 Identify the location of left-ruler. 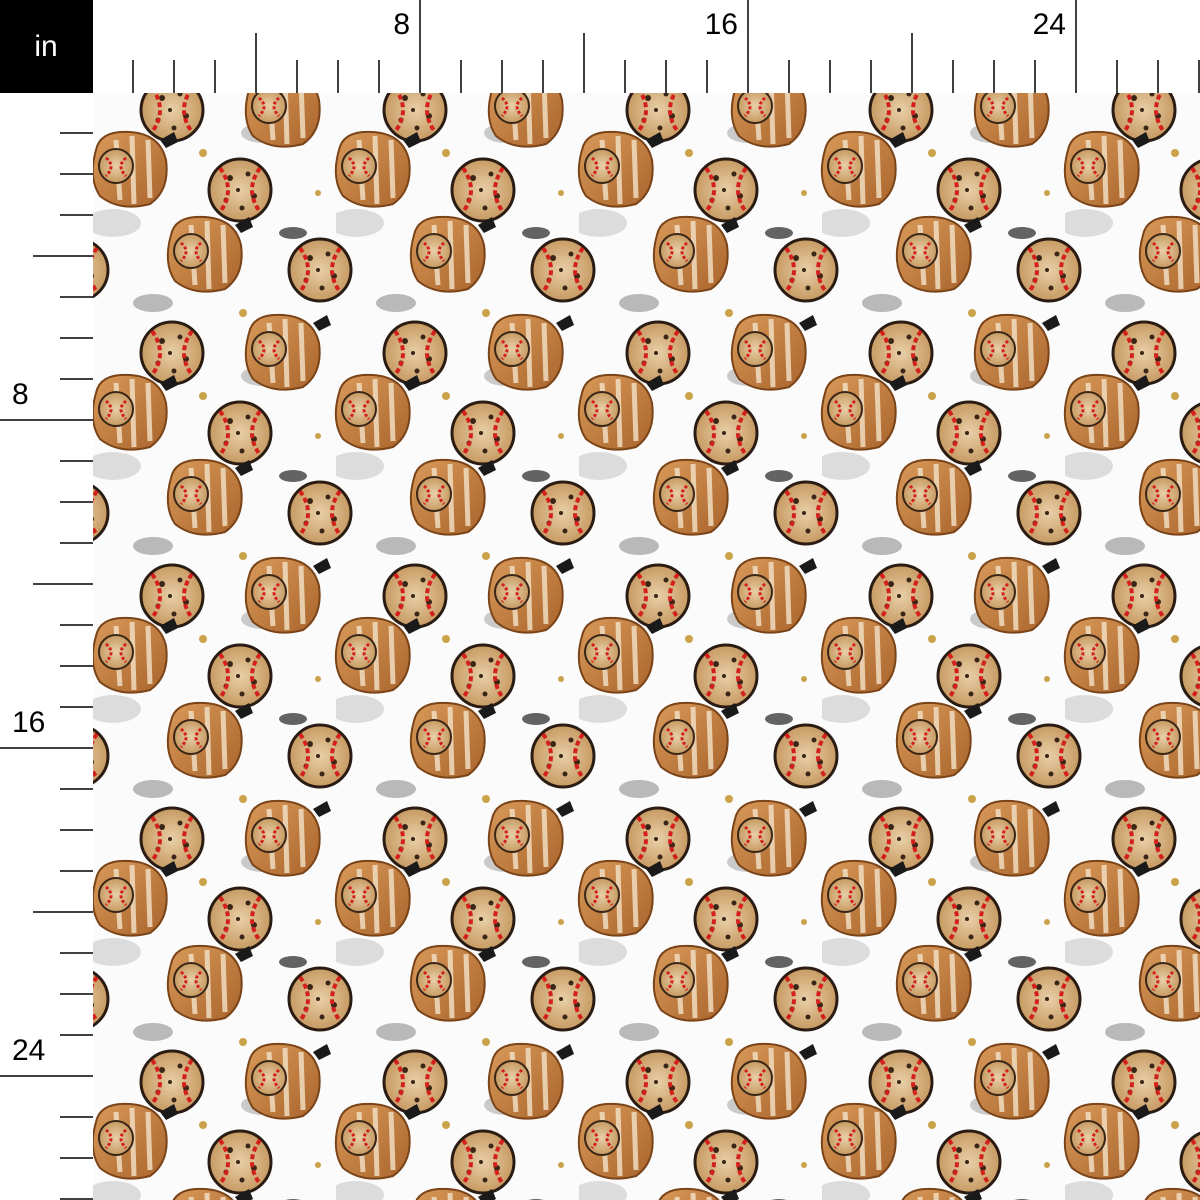
(46, 600).